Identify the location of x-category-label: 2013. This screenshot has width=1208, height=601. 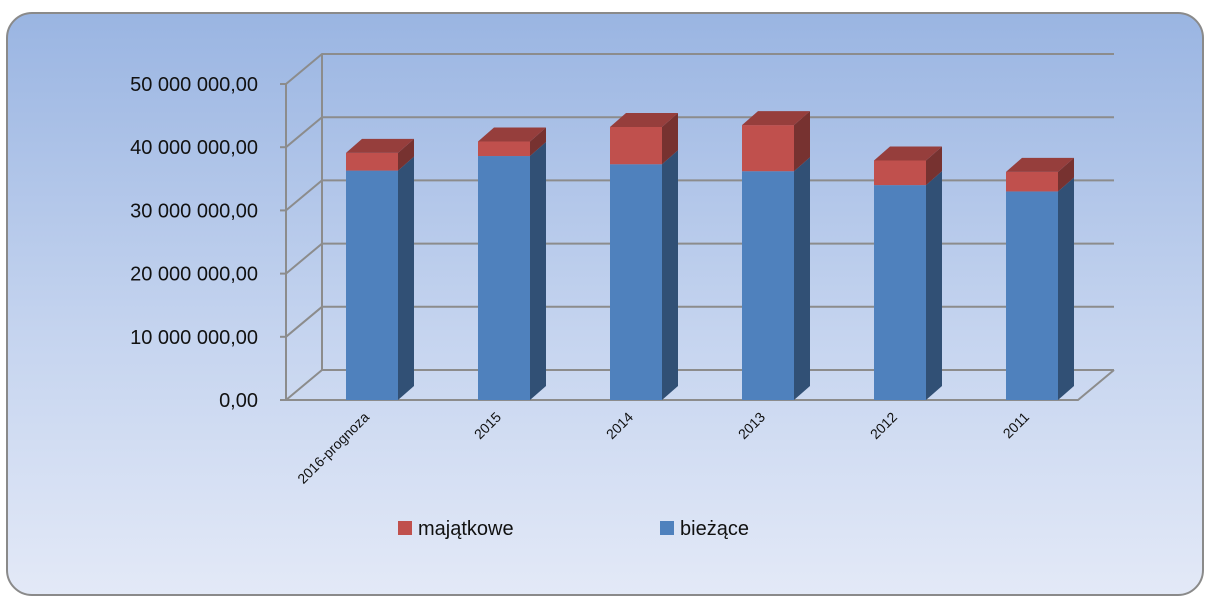
(751, 425).